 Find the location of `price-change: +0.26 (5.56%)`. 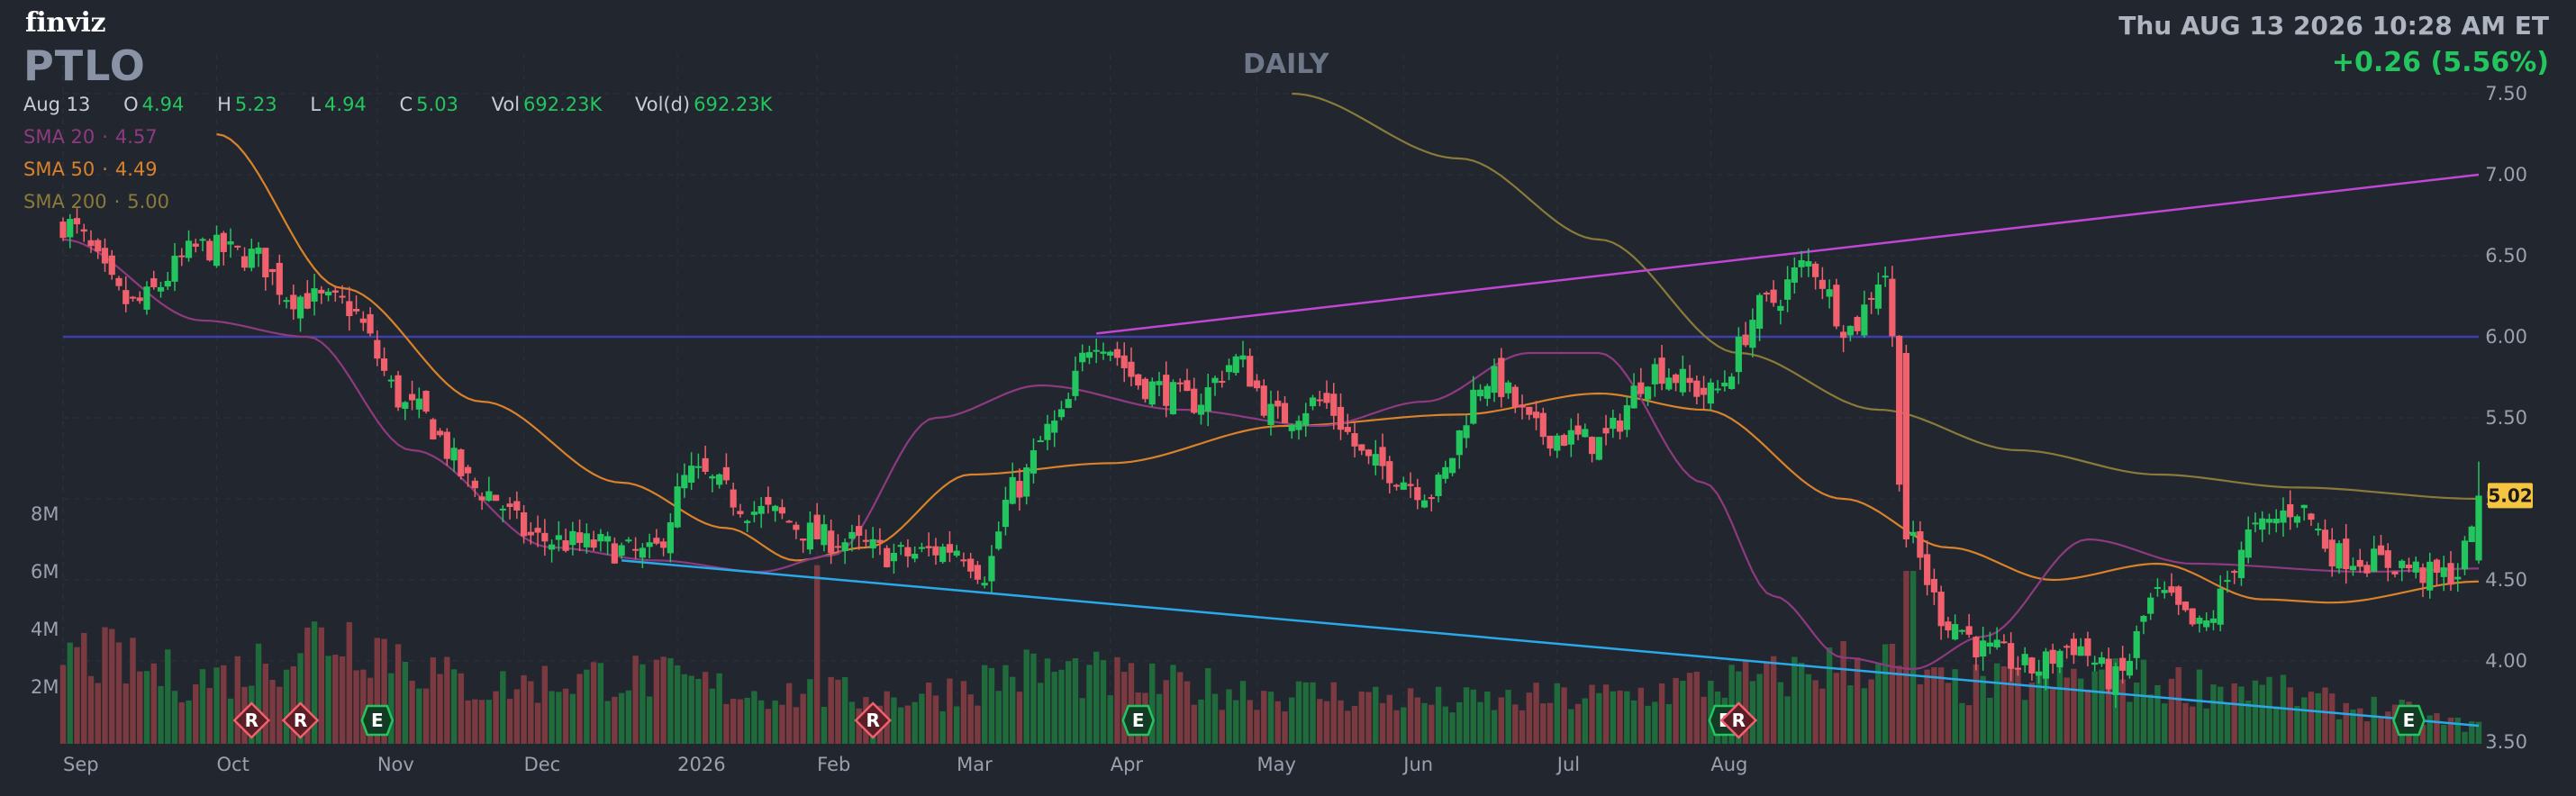

price-change: +0.26 (5.56%) is located at coordinates (2440, 63).